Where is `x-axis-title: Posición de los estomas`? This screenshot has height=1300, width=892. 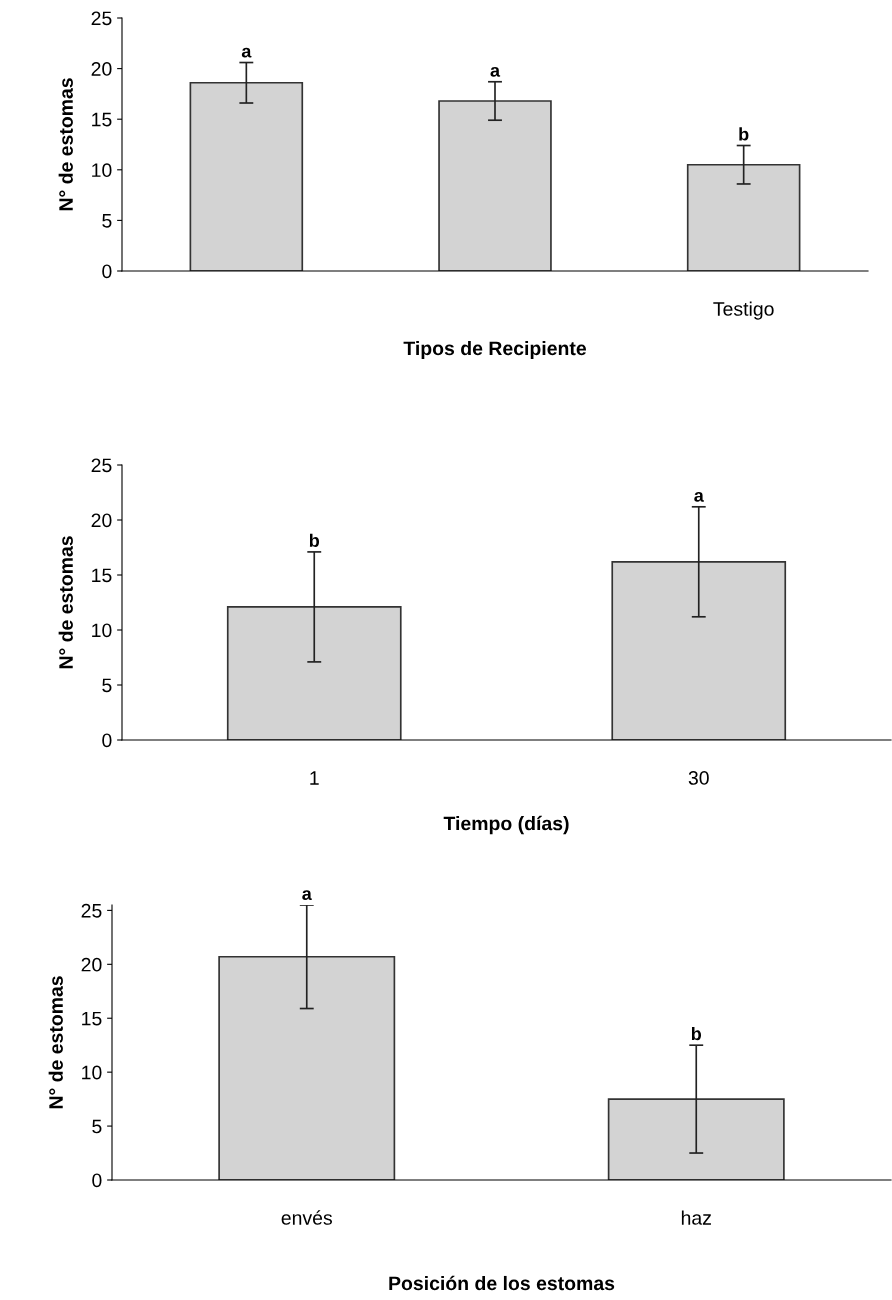
x-axis-title: Posición de los estomas is located at coordinates (502, 1283).